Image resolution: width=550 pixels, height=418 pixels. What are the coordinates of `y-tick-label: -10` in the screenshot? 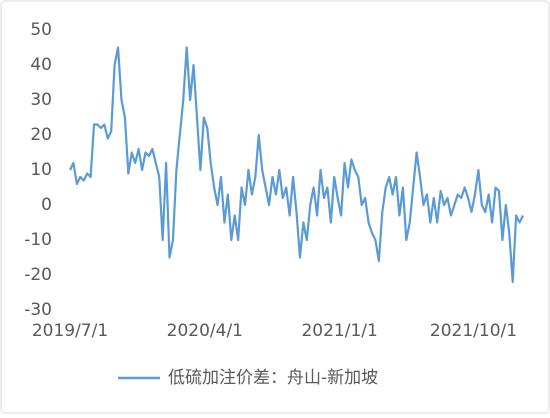 It's located at (38, 240).